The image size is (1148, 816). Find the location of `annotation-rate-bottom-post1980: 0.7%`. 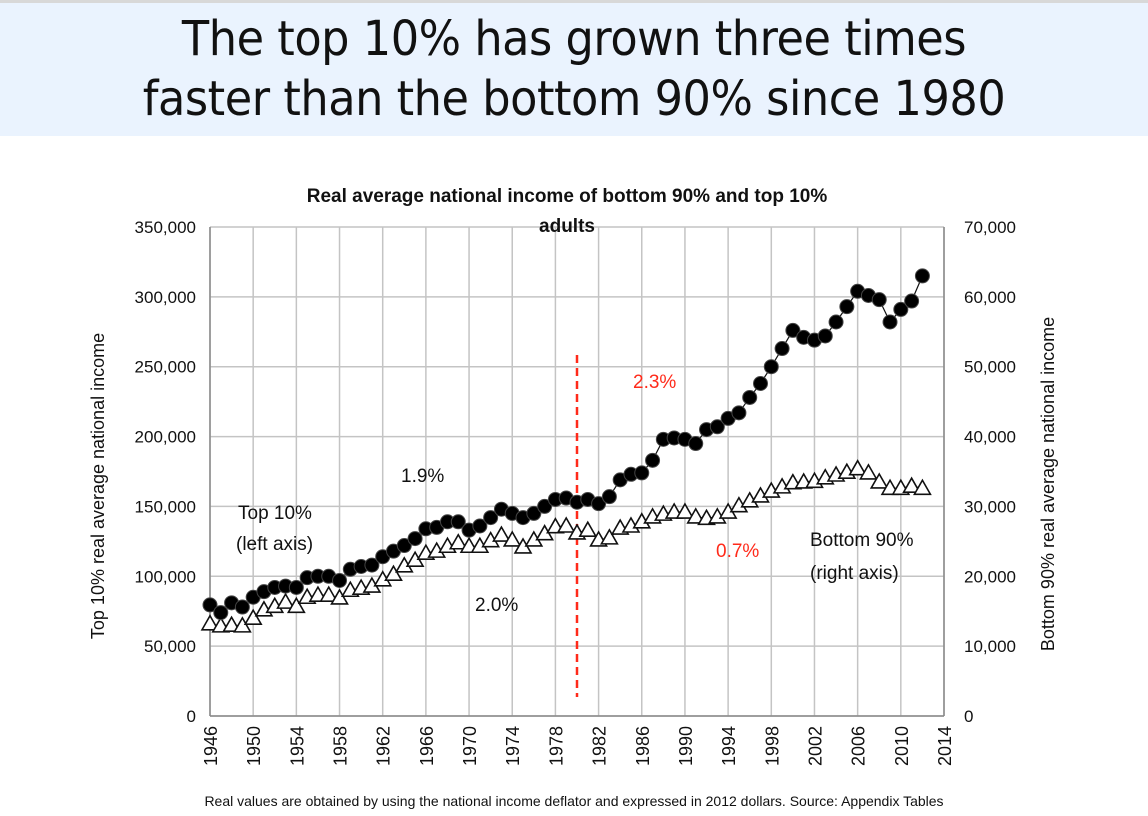

annotation-rate-bottom-post1980: 0.7% is located at coordinates (737, 551).